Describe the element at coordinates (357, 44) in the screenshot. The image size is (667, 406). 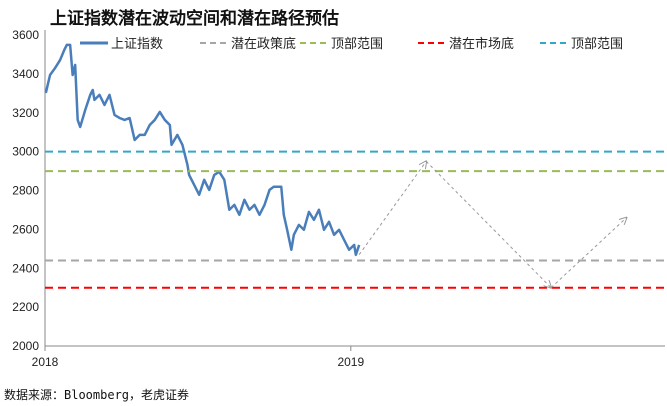
I see `legend-label-2: 顶部范围` at that location.